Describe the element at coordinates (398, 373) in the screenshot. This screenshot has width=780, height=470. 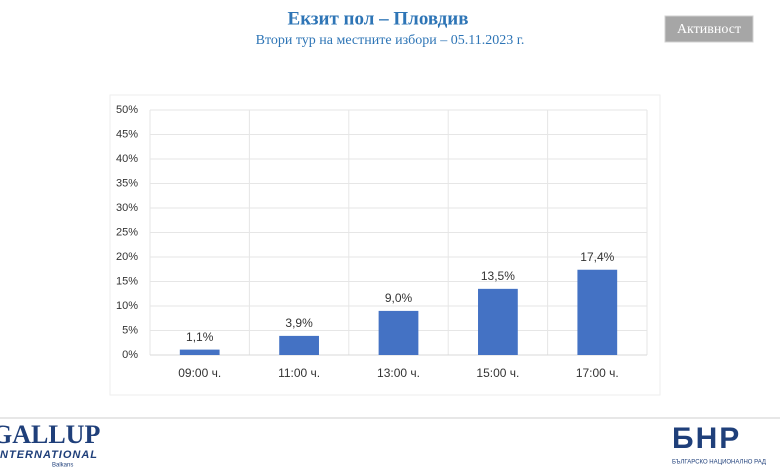
I see `x-tick-label: 13:00 ч.` at that location.